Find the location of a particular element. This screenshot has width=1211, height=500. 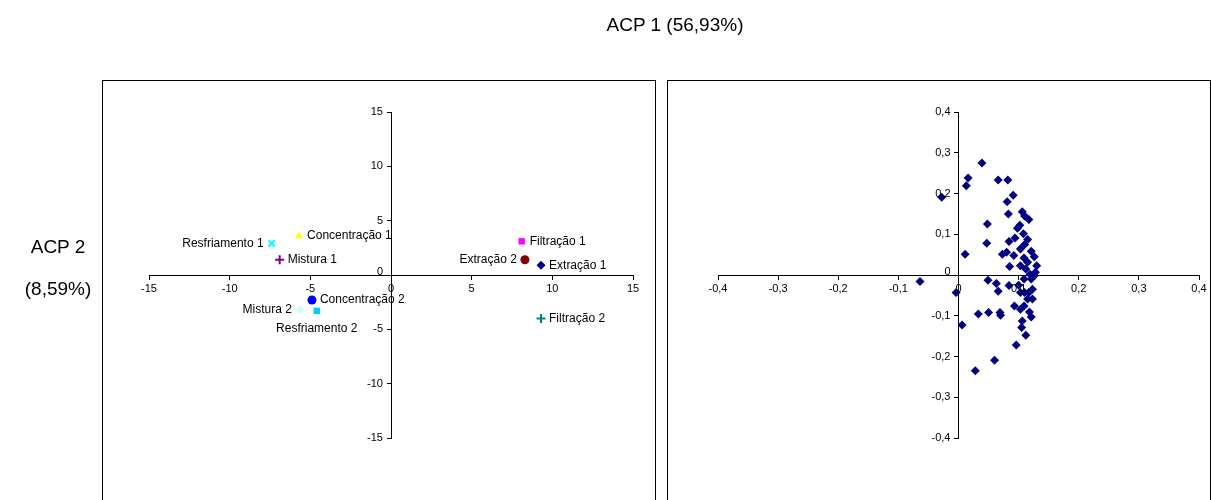

series-label: Filtração 2 is located at coordinates (577, 317).